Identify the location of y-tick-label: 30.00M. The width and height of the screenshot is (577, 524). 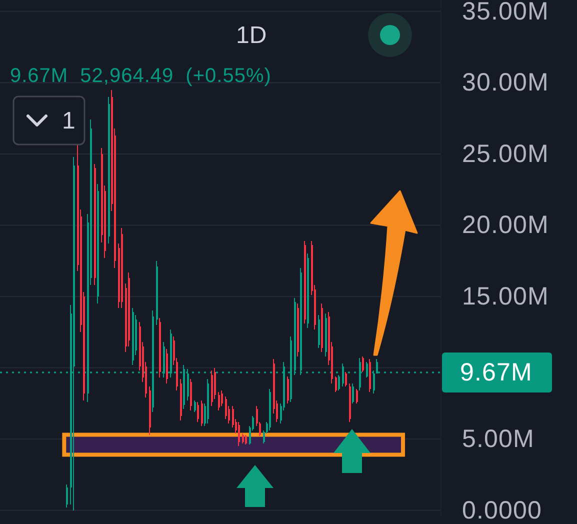
(505, 82).